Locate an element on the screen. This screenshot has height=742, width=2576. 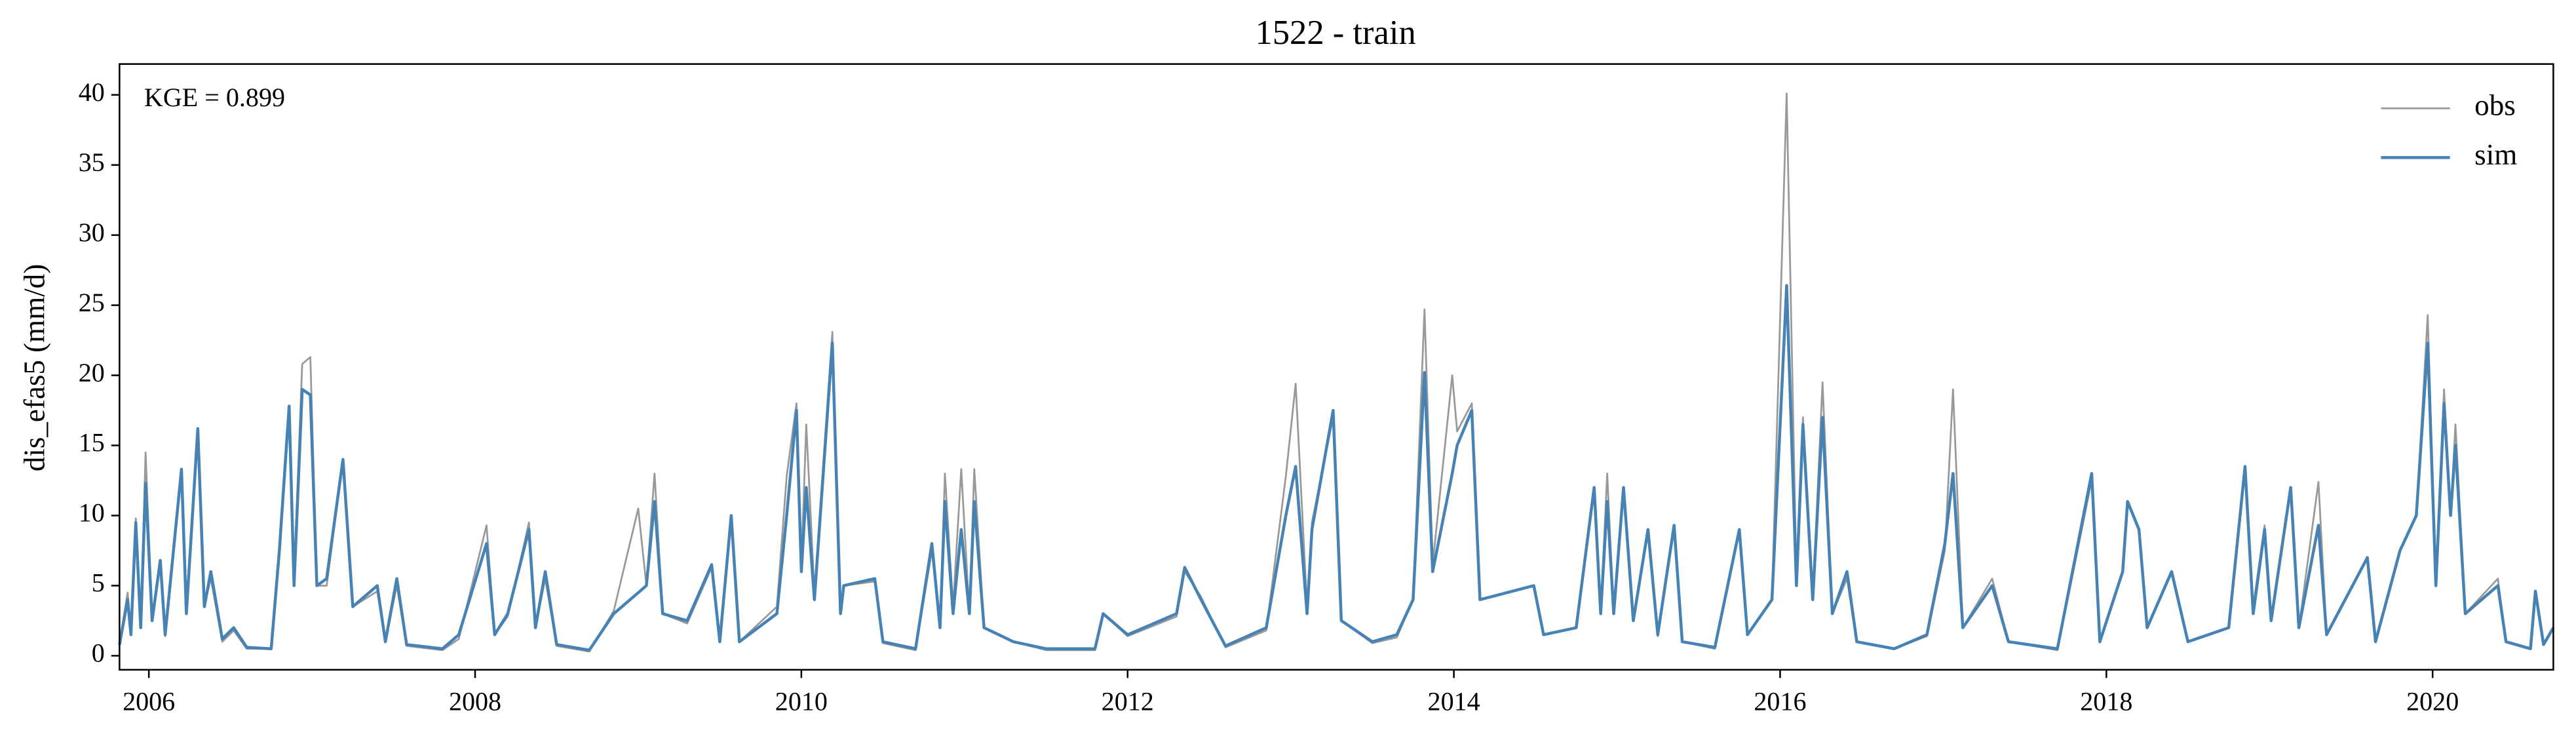
y-tick-label: 35 is located at coordinates (92, 162).